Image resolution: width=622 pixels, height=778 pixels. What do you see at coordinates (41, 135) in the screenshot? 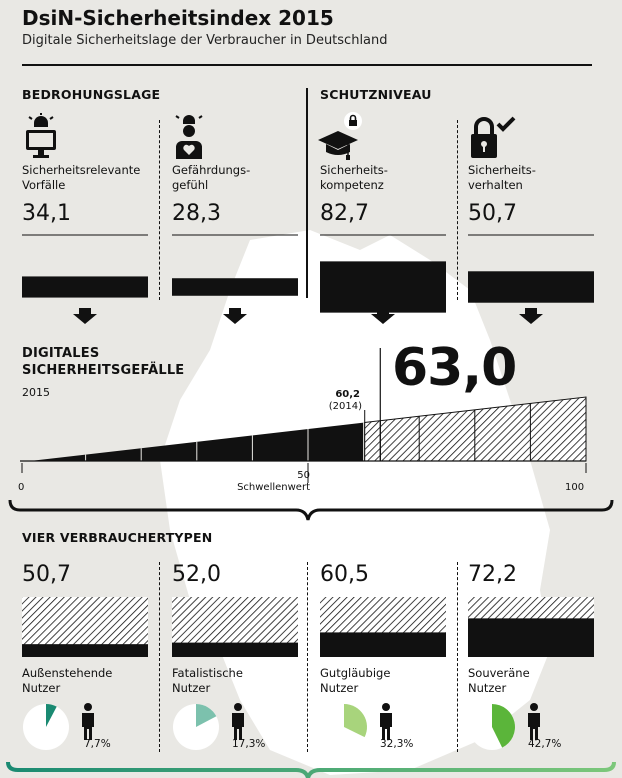
I see `alarm-monitor-icon` at bounding box center [41, 135].